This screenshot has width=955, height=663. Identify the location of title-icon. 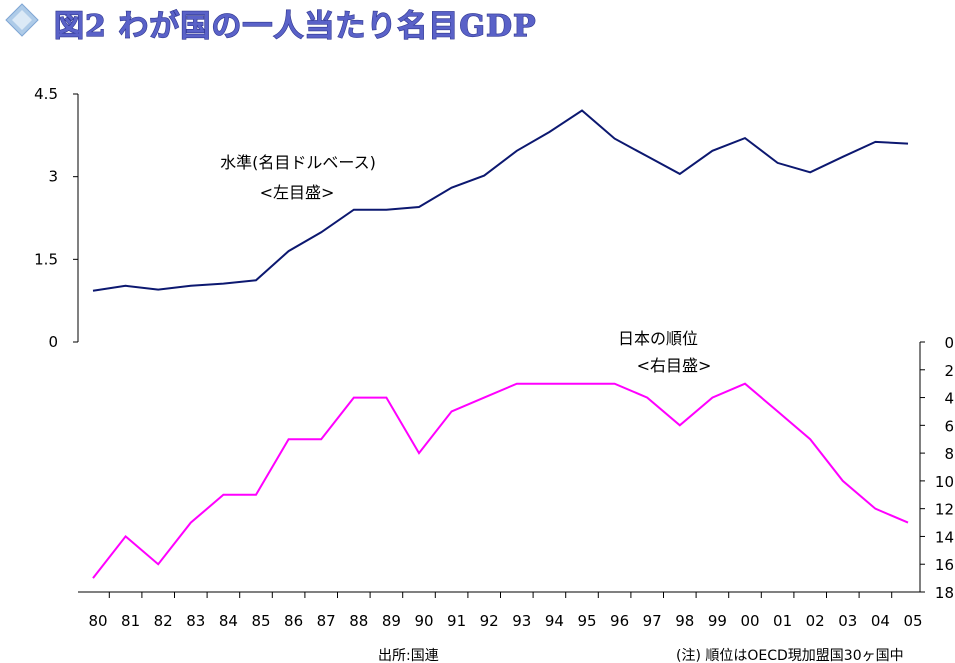
(22, 20).